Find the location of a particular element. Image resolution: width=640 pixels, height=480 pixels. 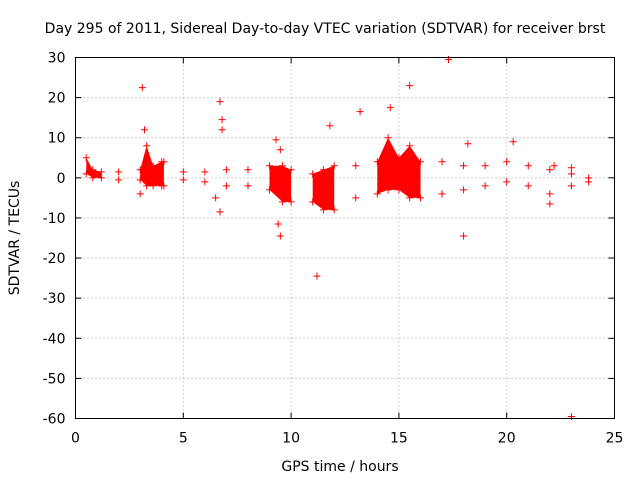

x-tick-labels: 0 5 10 15 20 25 is located at coordinates (347, 439).